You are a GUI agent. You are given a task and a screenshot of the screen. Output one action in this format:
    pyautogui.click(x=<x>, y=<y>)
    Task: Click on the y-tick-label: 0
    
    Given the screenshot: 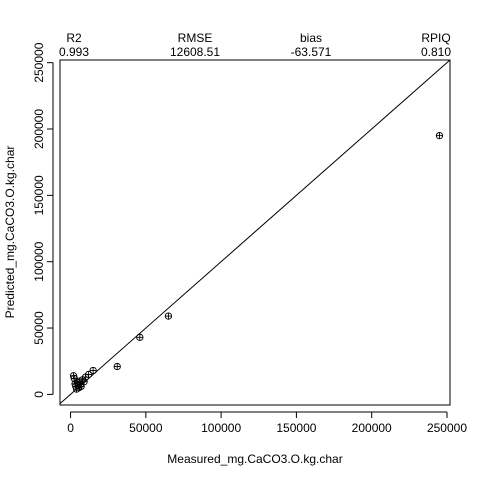 What is the action you would take?
    pyautogui.click(x=39, y=394)
    